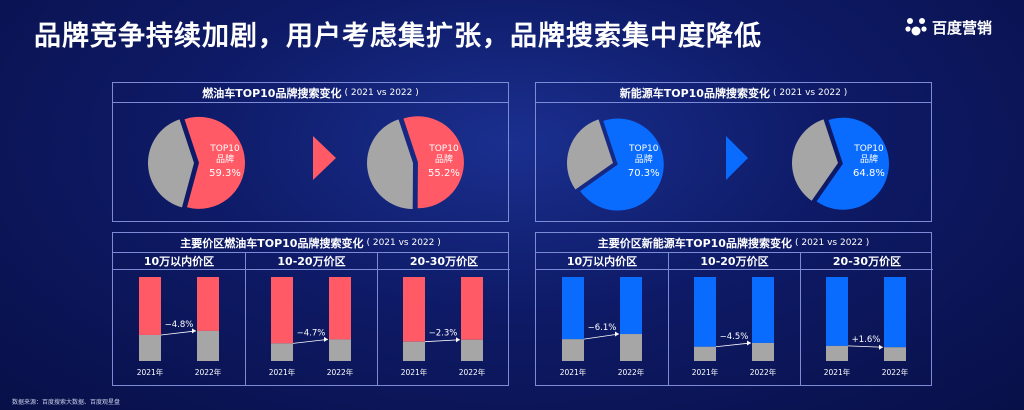 The image size is (1024, 410). Describe the element at coordinates (962, 27) in the screenshot. I see `brand-logo-text: 百度营销` at that location.